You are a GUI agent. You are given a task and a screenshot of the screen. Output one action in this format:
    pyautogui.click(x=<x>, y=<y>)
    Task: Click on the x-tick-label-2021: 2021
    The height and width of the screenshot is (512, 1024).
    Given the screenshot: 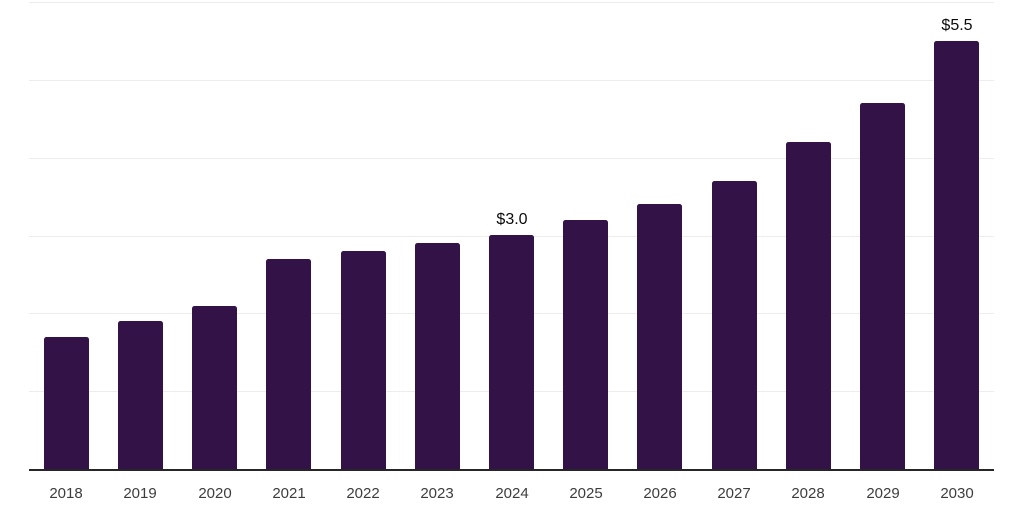 What is the action you would take?
    pyautogui.click(x=289, y=493)
    